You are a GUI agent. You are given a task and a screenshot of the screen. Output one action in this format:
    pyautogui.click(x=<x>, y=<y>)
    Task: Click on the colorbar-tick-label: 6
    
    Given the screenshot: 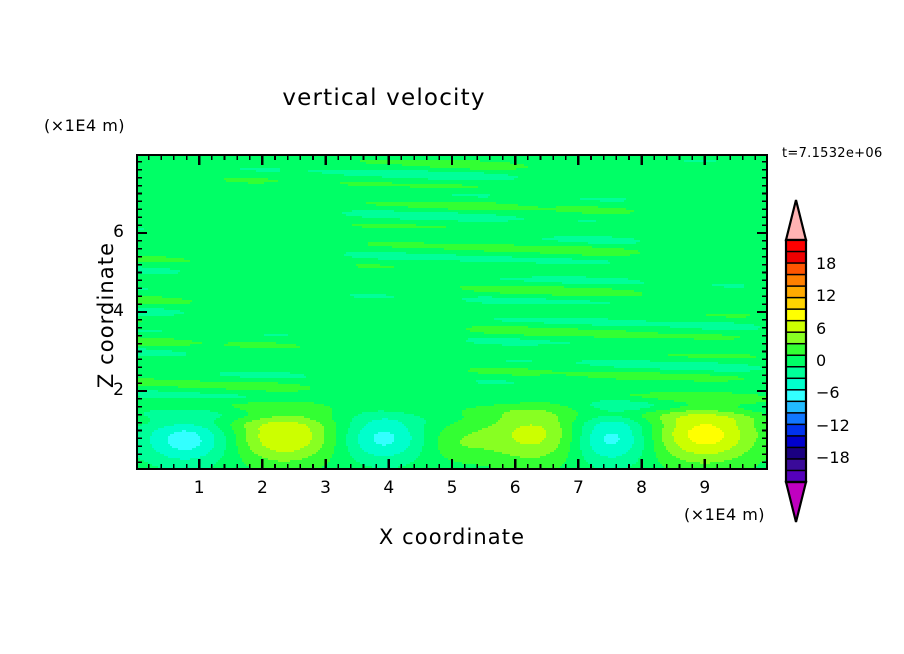 What is the action you would take?
    pyautogui.click(x=821, y=328)
    